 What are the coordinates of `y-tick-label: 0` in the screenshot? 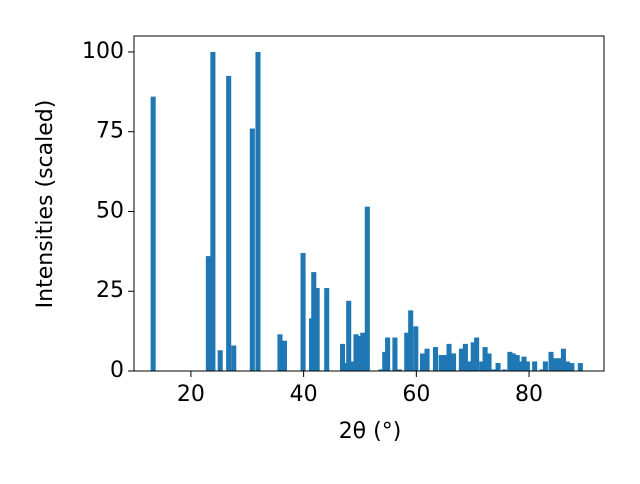 It's located at (117, 370).